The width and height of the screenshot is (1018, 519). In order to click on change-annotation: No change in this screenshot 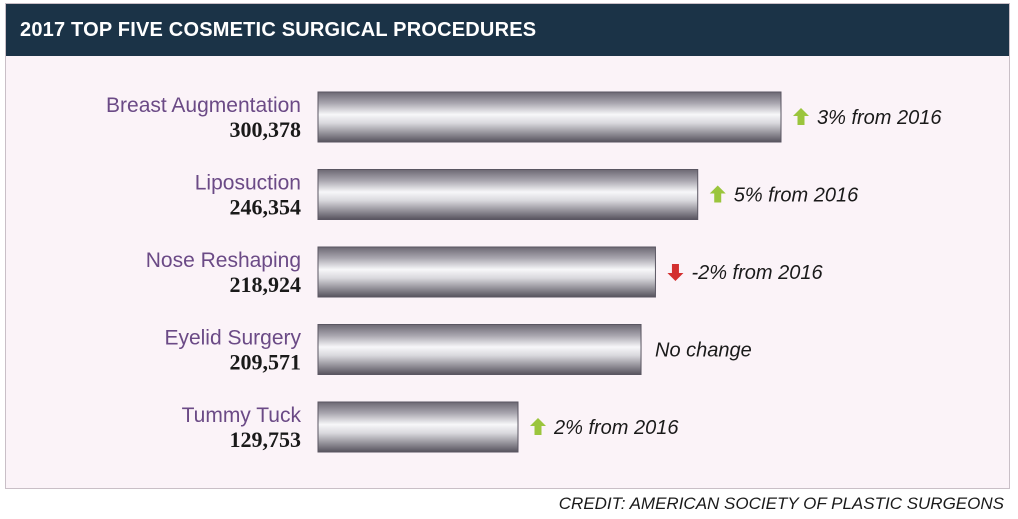, I will do `click(703, 351)`.